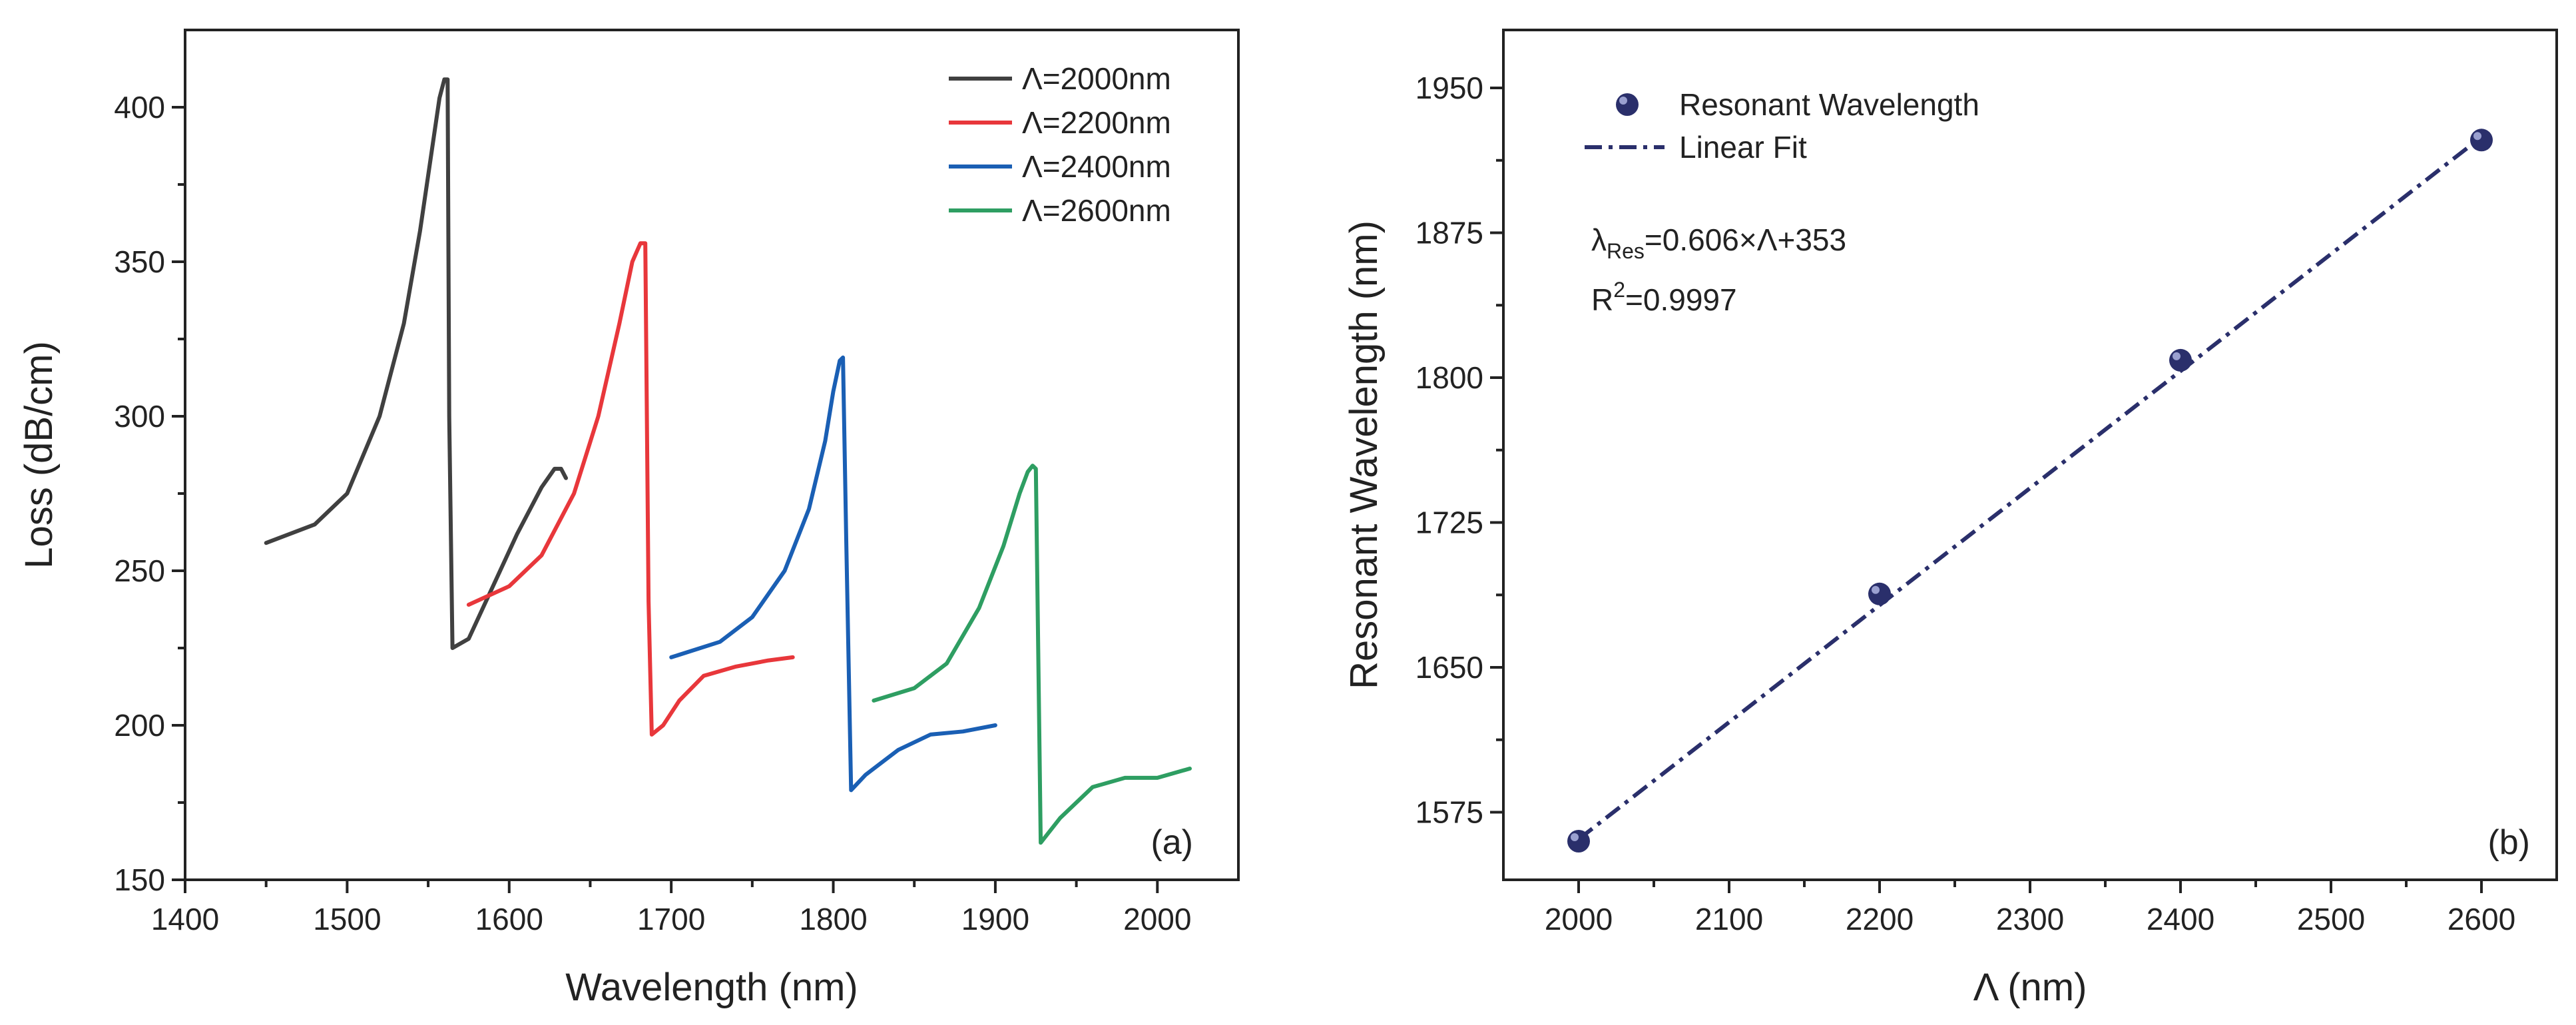 Image resolution: width=2576 pixels, height=1025 pixels. I want to click on x-tick-label: 1400, so click(185, 919).